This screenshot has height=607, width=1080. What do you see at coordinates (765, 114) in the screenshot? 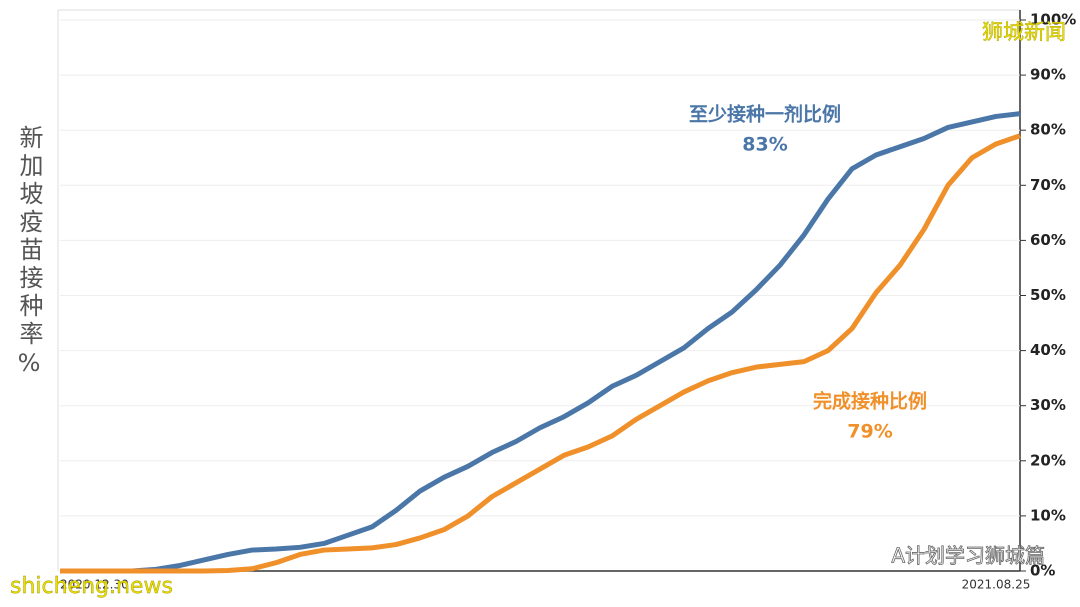
I see `series-annotation: 至少接种一剂比例` at bounding box center [765, 114].